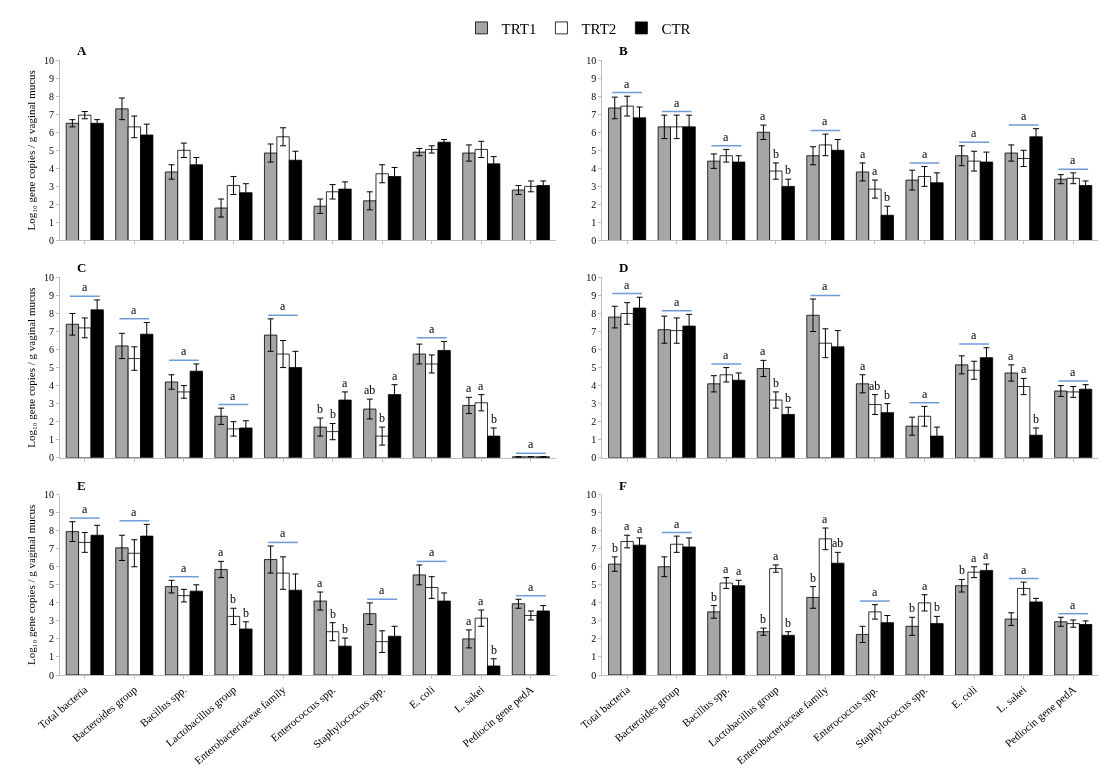 The width and height of the screenshot is (1108, 776). Describe the element at coordinates (623, 485) in the screenshot. I see `chart-title: F` at that location.